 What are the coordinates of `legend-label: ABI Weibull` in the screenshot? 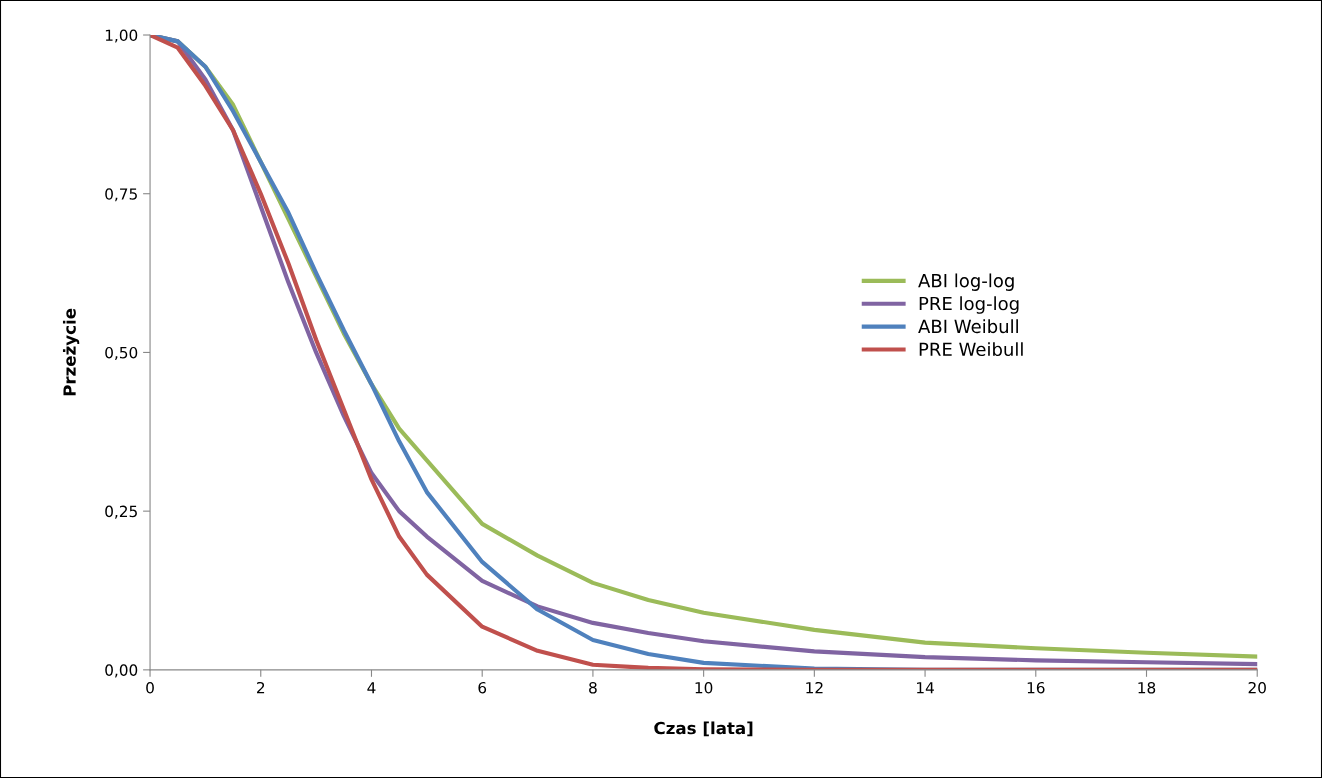 It's located at (968, 326).